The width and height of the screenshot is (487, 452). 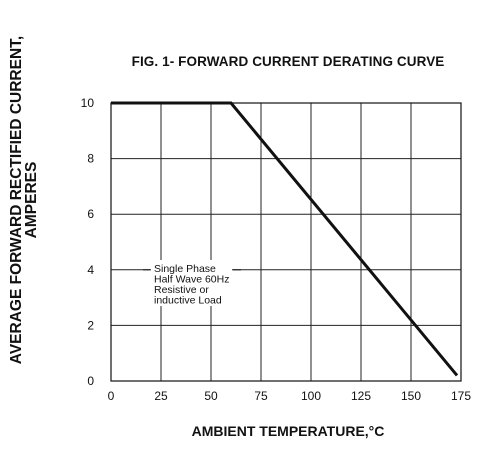 What do you see at coordinates (211, 396) in the screenshot?
I see `x-tick-label-50: 50` at bounding box center [211, 396].